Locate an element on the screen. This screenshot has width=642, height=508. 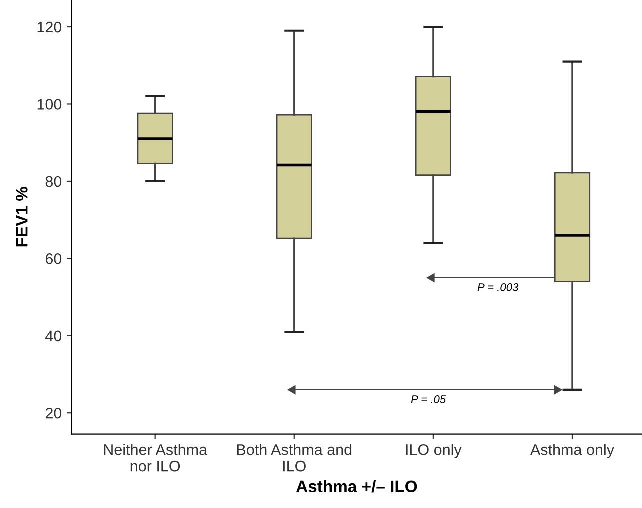
y-tick-label: 40 is located at coordinates (54, 336).